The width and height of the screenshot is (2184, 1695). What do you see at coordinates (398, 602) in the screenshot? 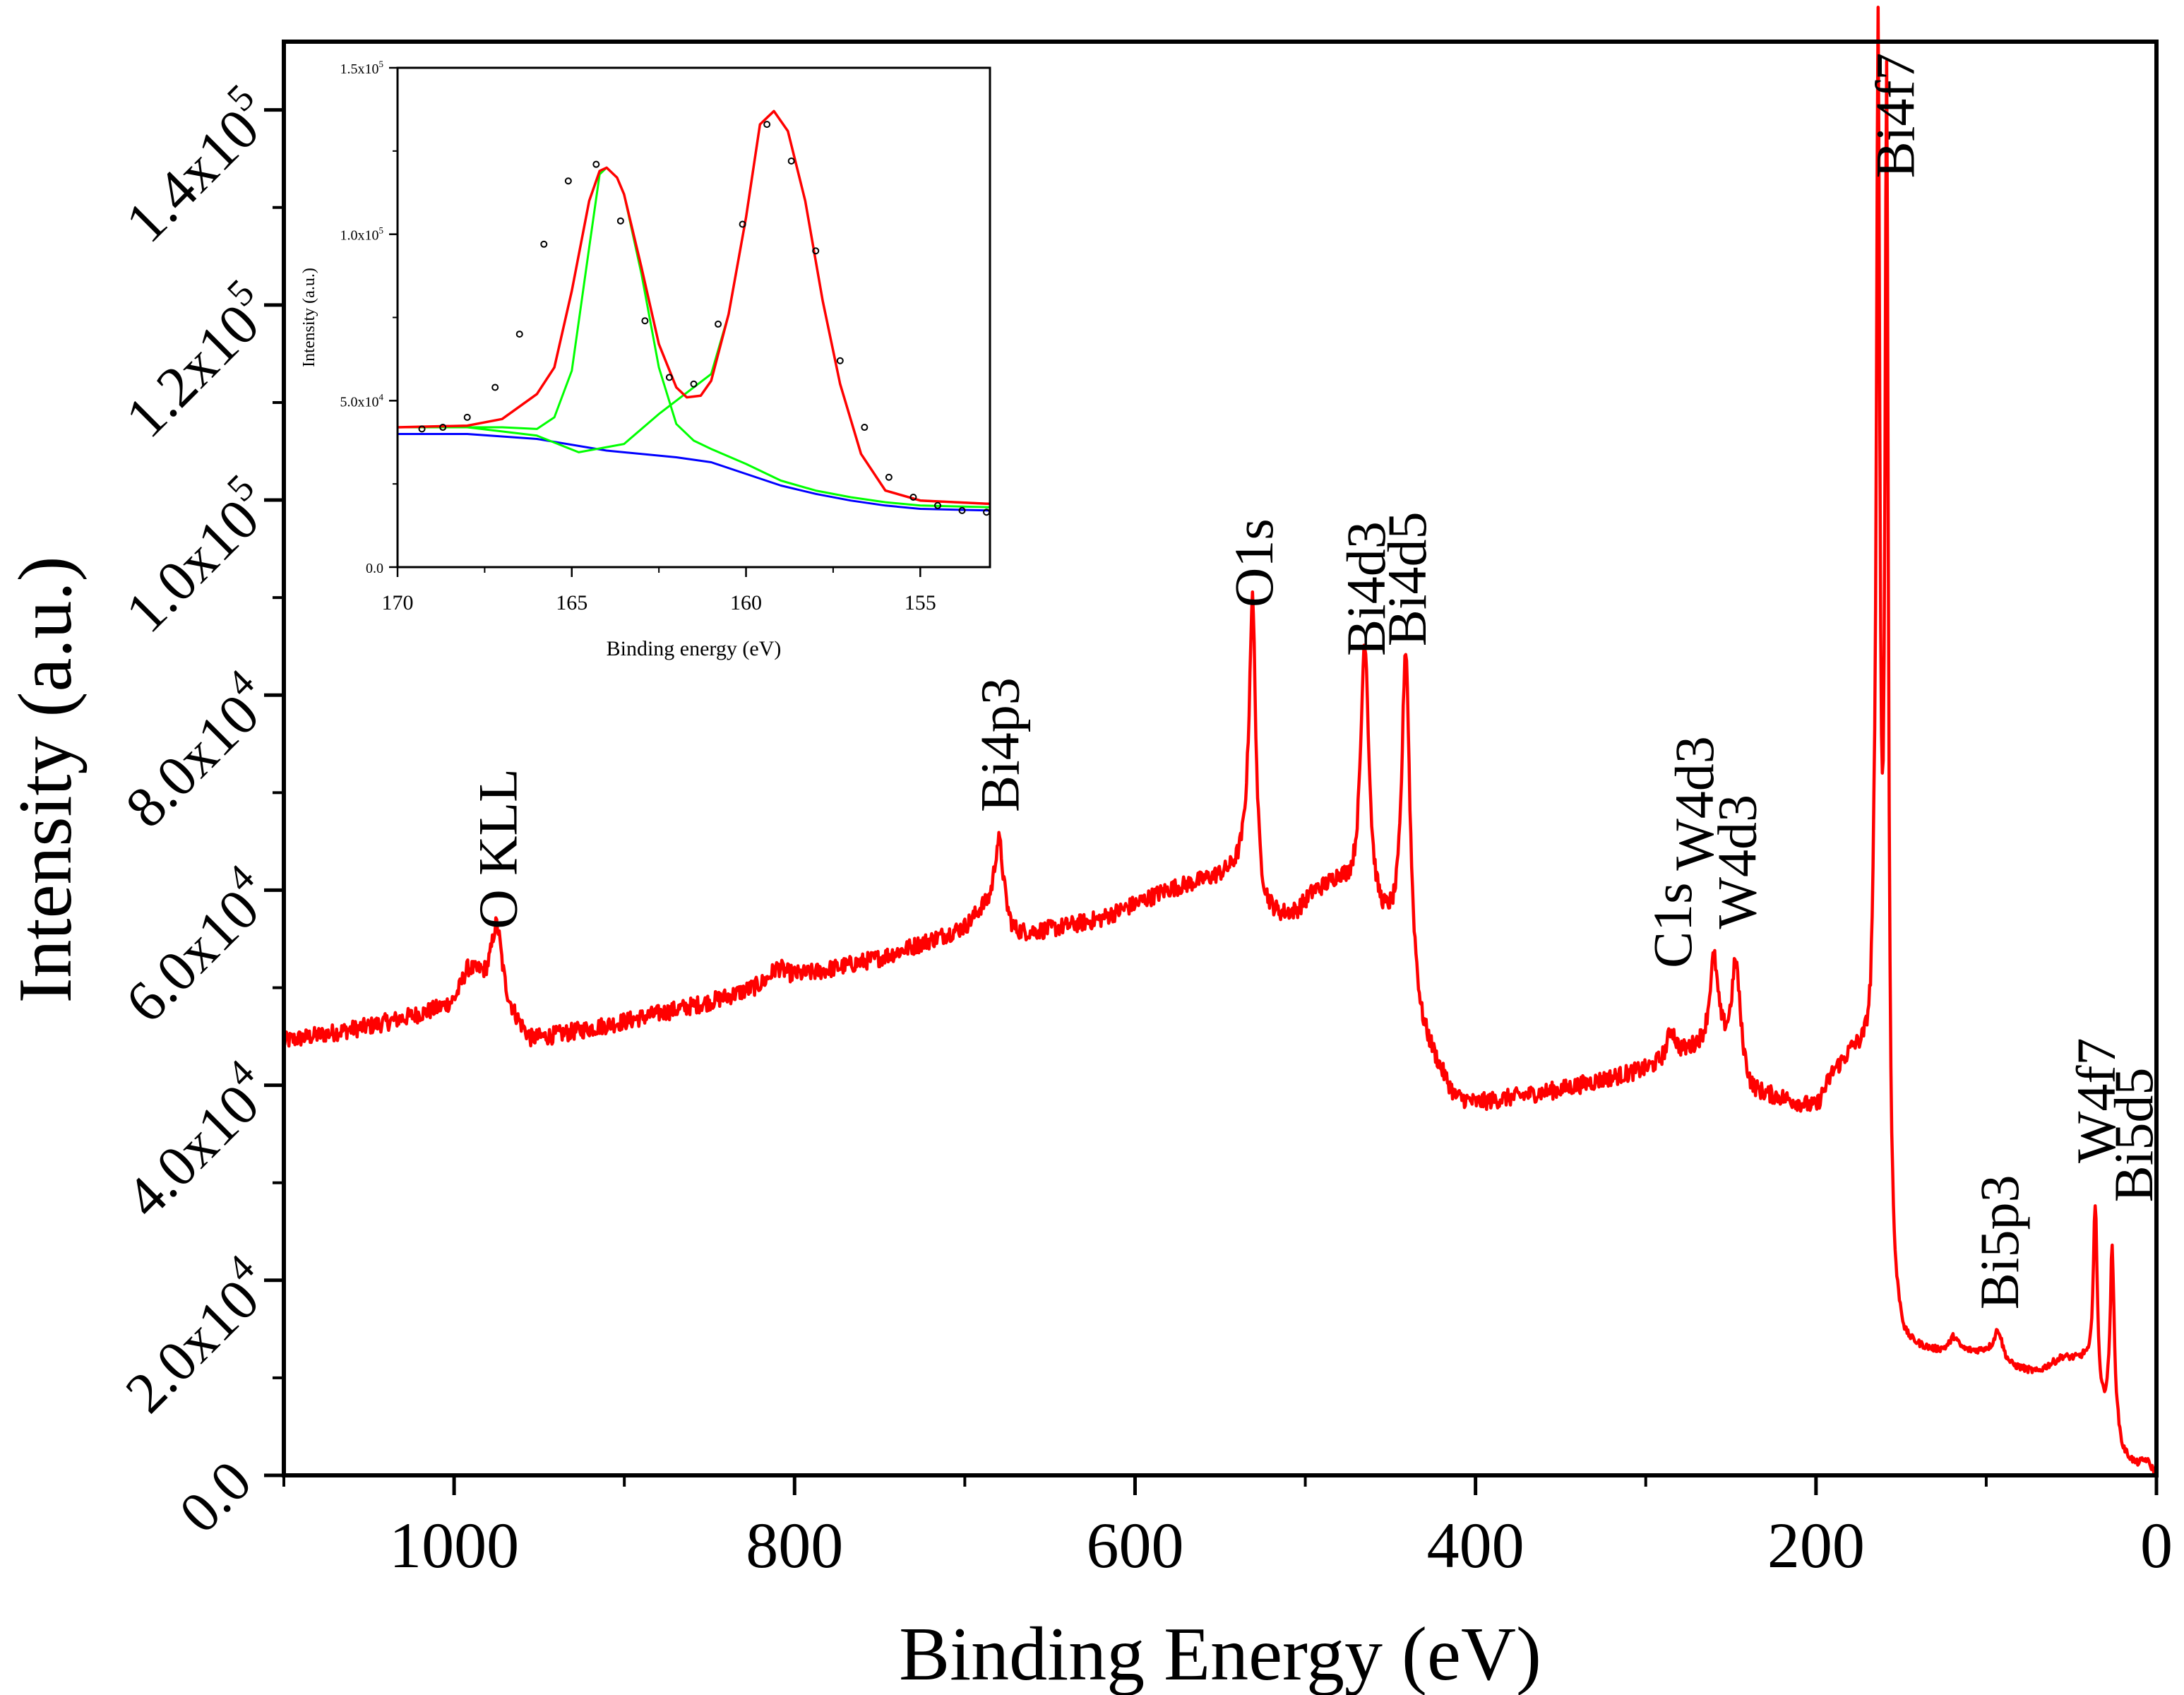
I see `inset-x-tick-label: 170` at bounding box center [398, 602].